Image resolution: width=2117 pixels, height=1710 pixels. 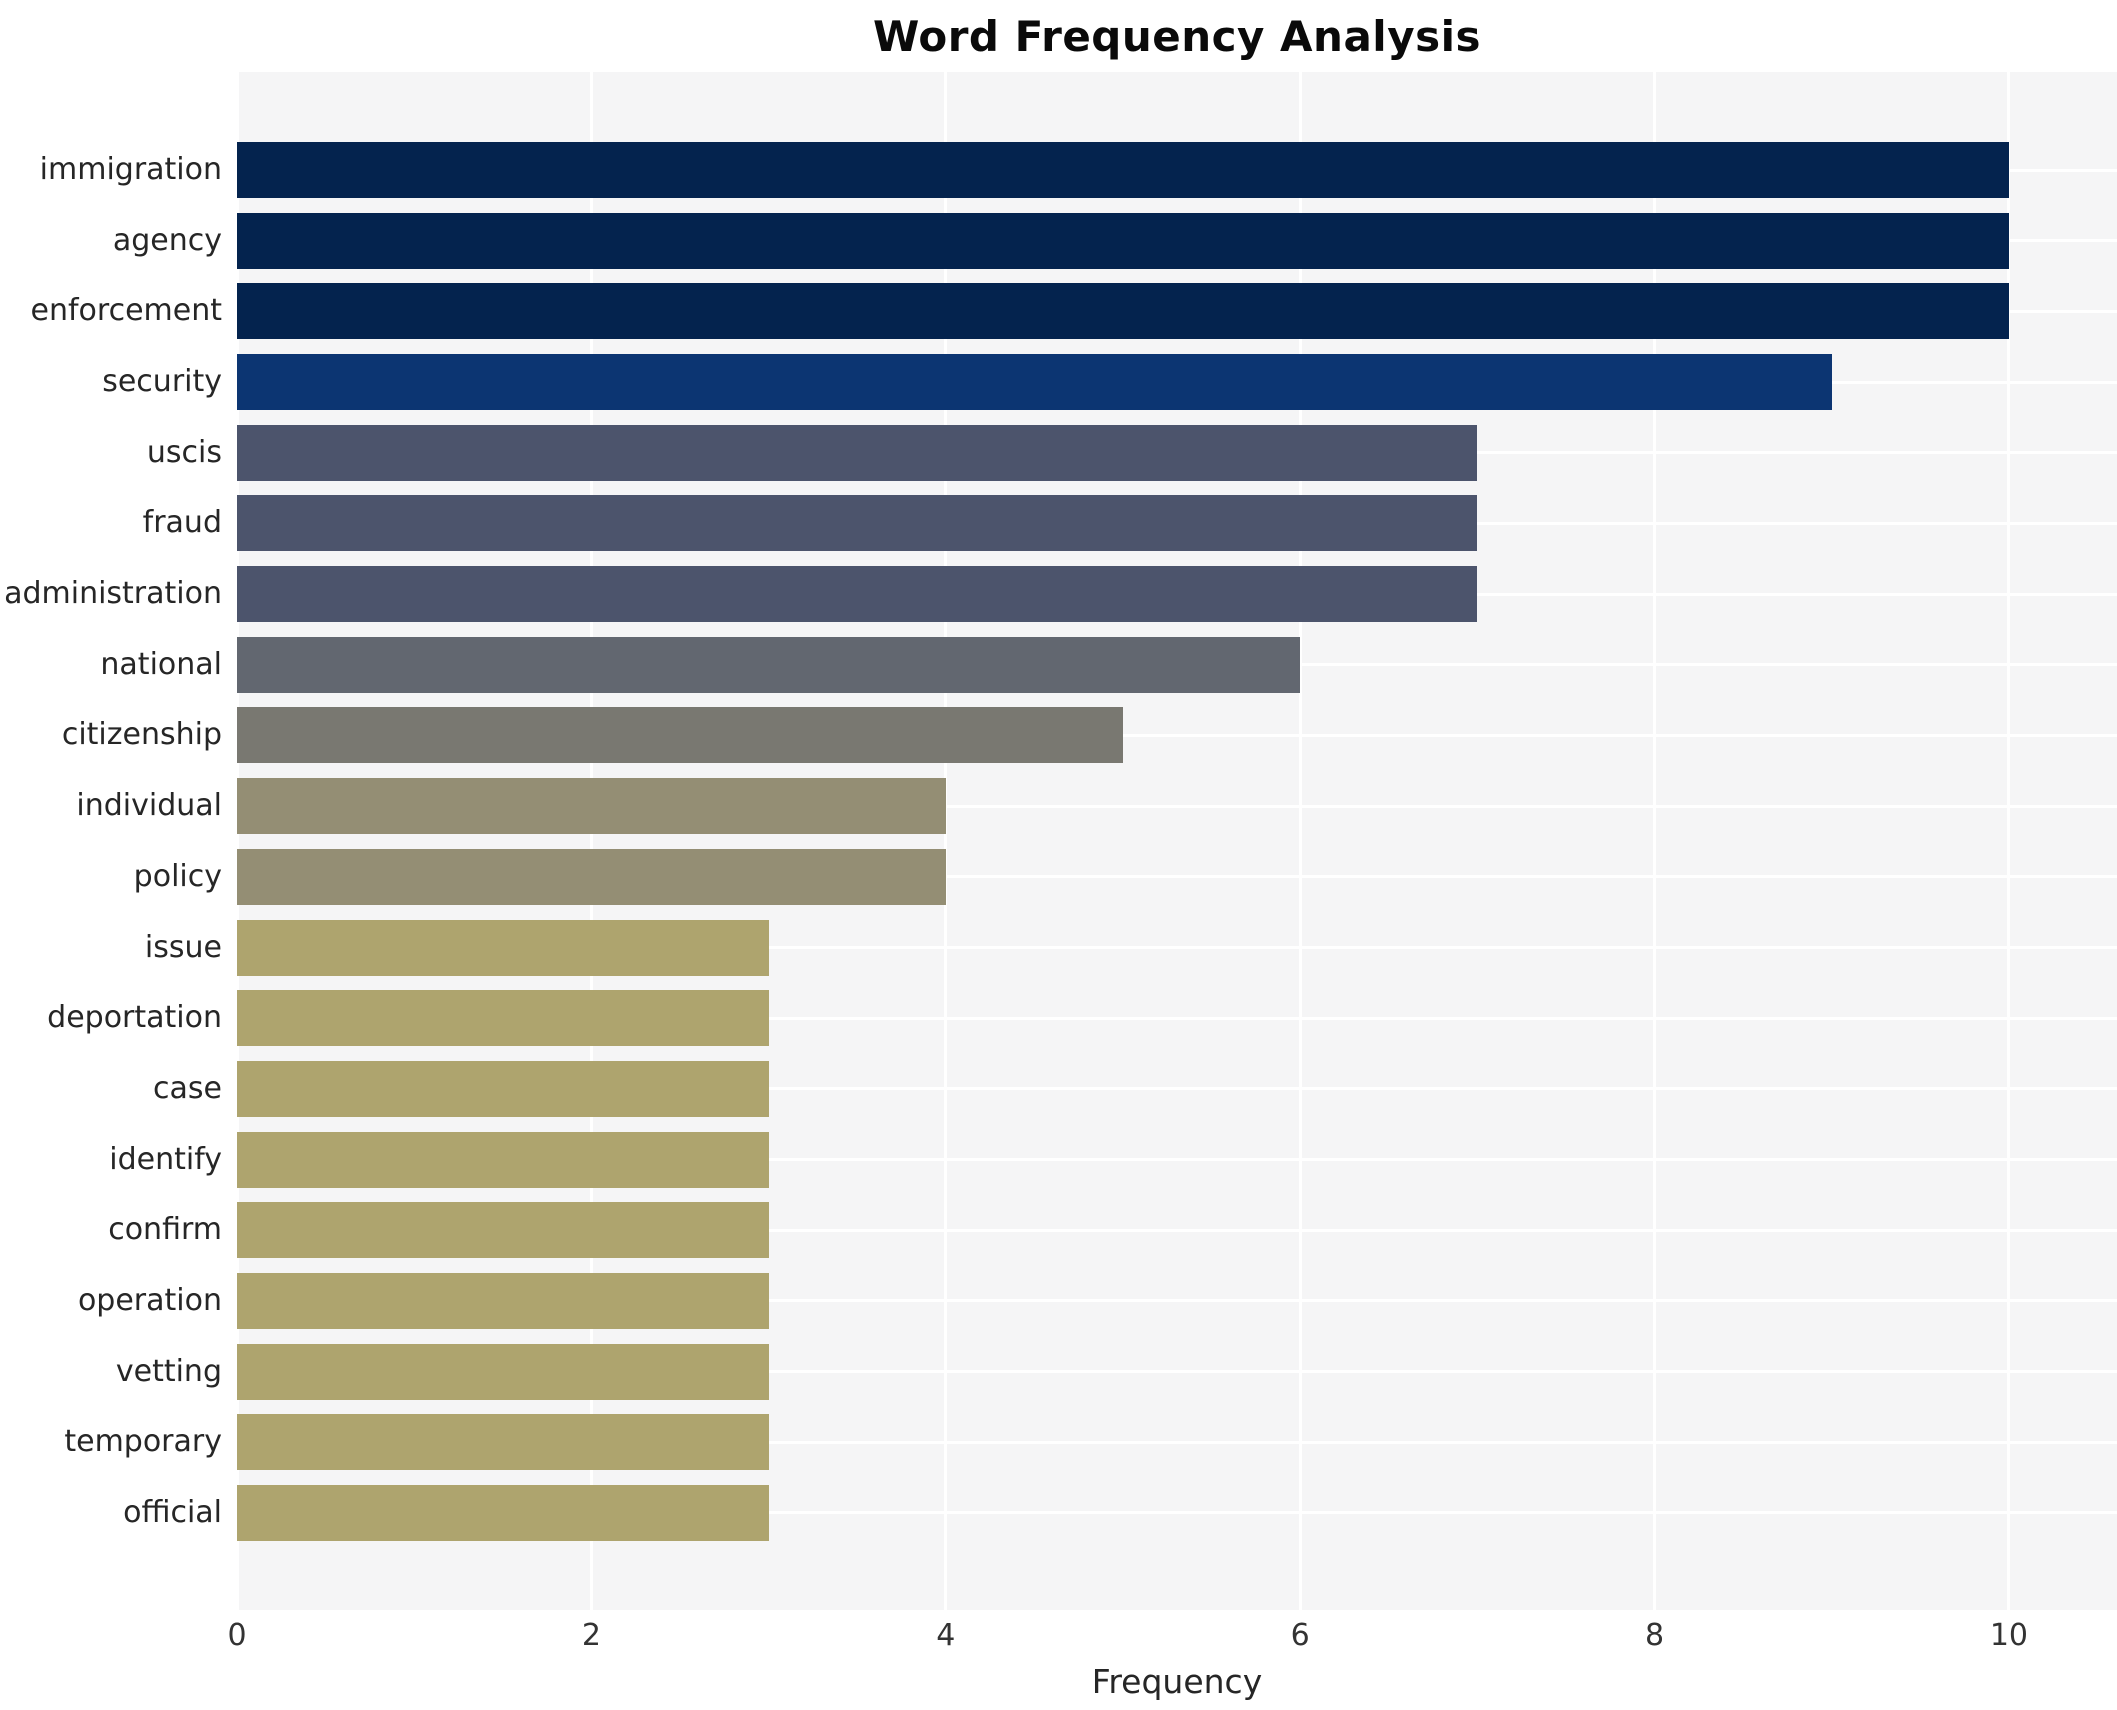 What do you see at coordinates (134, 1018) in the screenshot?
I see `y-axis-label: deportation` at bounding box center [134, 1018].